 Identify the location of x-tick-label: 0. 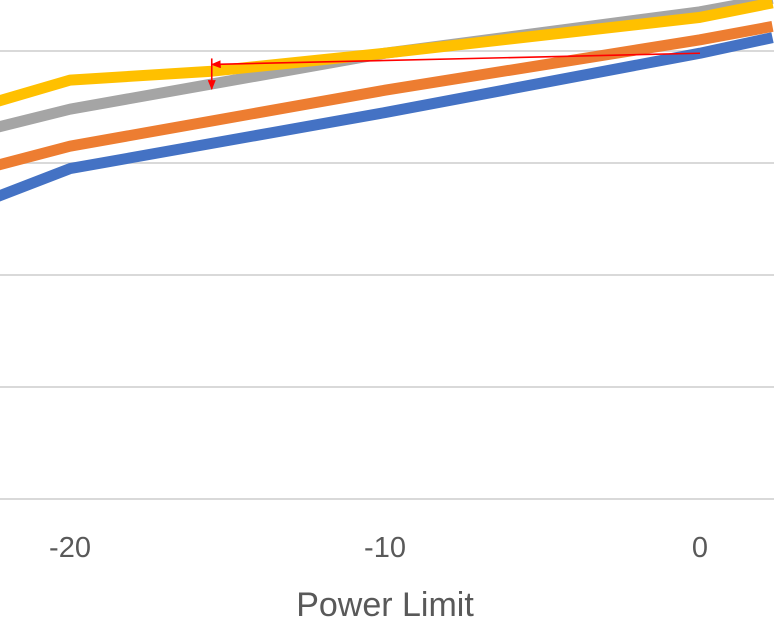
(700, 548).